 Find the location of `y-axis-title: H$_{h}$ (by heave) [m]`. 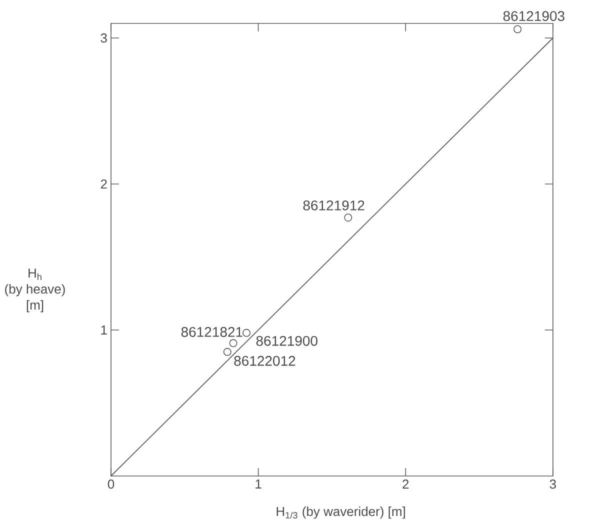

y-axis-title: H$_{h}$ (by heave) [m] is located at coordinates (35, 290).